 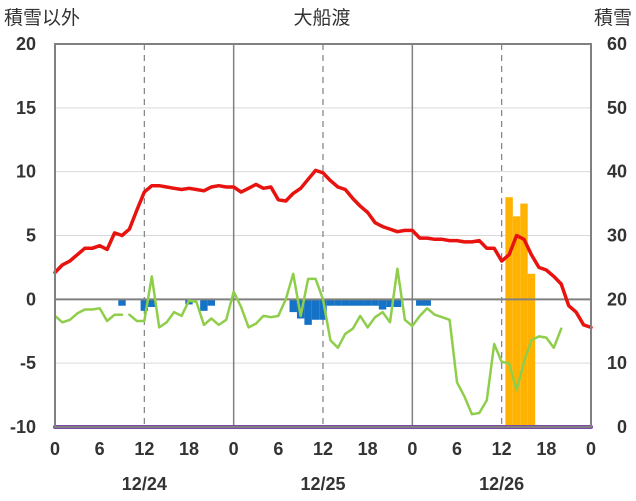 I want to click on left-tick-label: 5, so click(x=31, y=236).